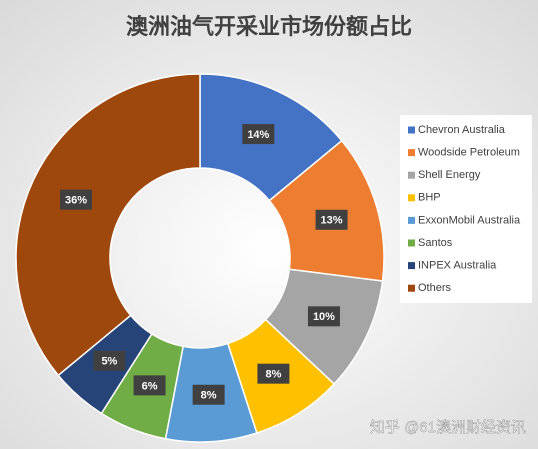  Describe the element at coordinates (469, 153) in the screenshot. I see `legend-label: Woodside Petroleum` at that location.